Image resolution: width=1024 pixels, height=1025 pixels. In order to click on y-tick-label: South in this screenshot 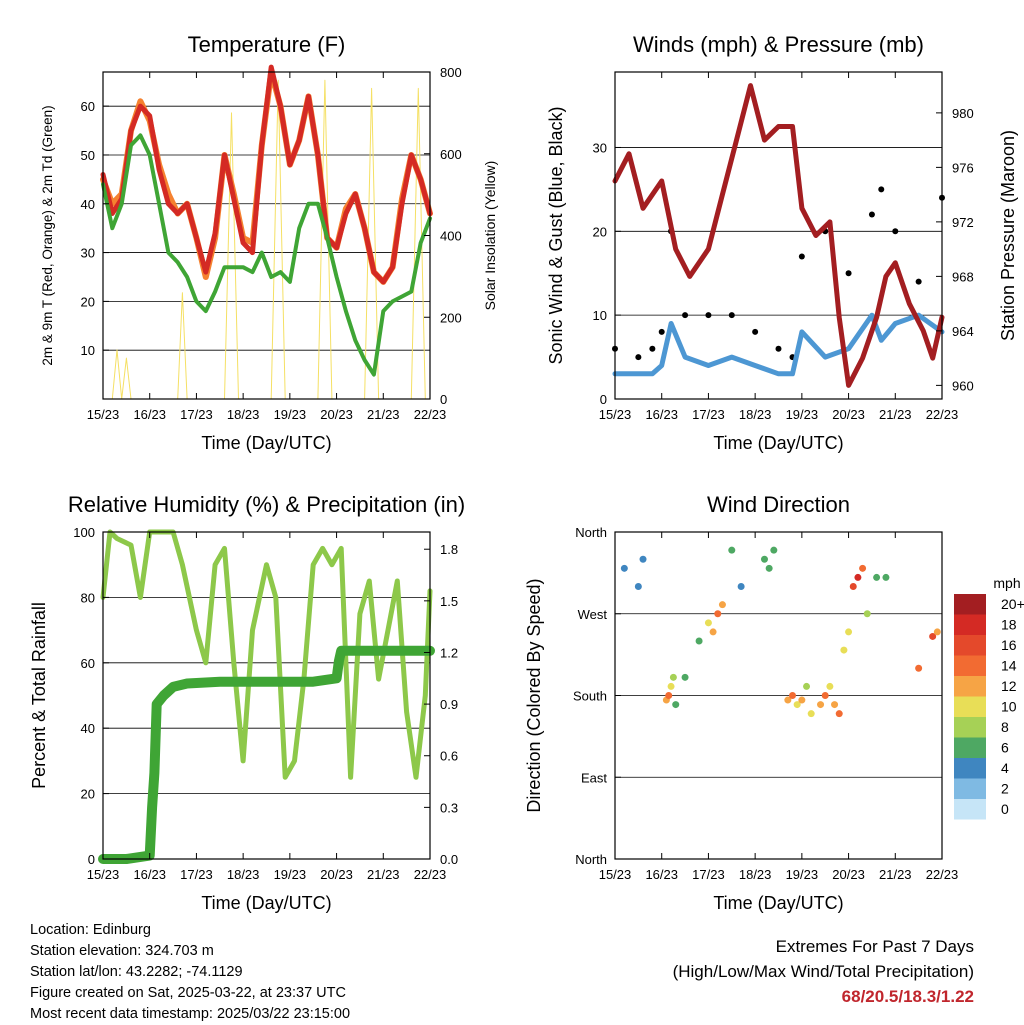, I will do `click(590, 696)`.